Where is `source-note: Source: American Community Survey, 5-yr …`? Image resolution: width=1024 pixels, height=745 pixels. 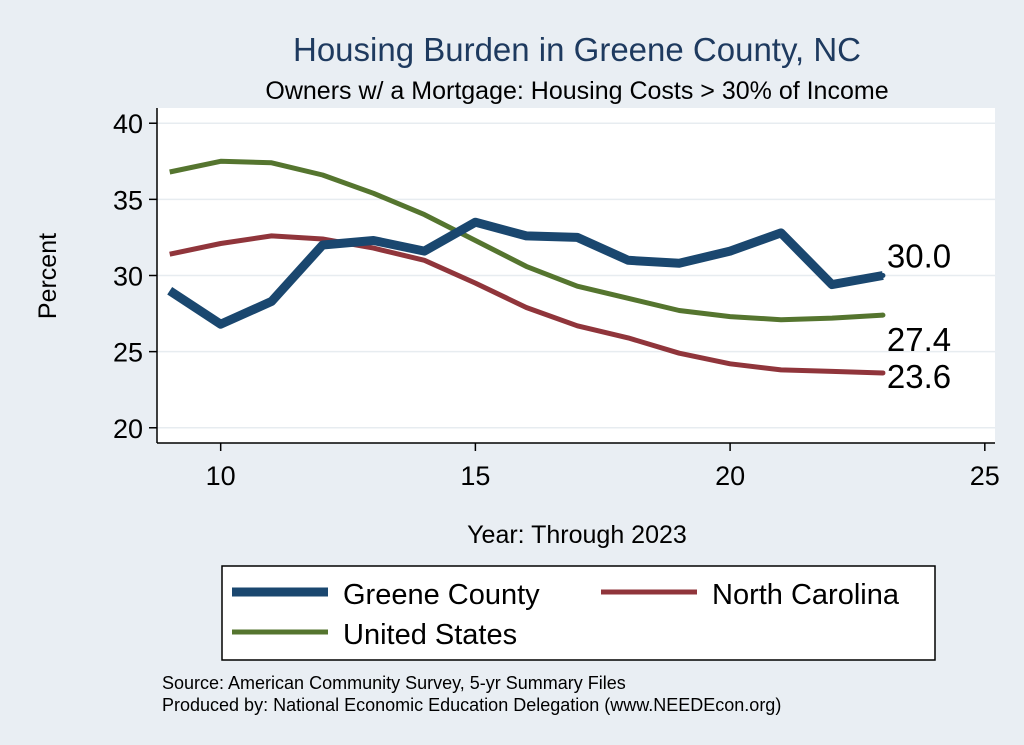 source-note: Source: American Community Survey, 5-yr … is located at coordinates (394, 683).